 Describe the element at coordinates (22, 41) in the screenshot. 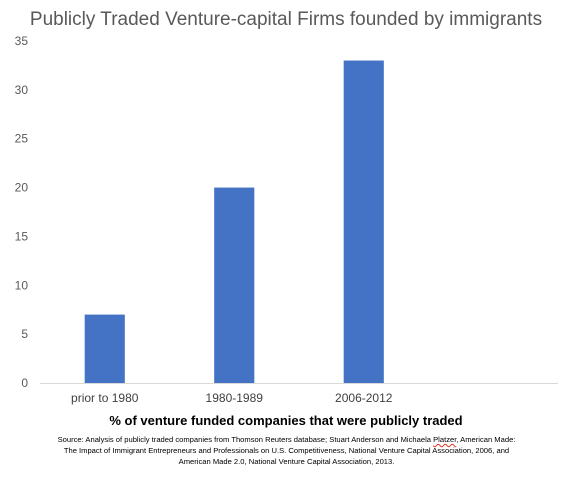

I see `y-tick-label: 35` at that location.